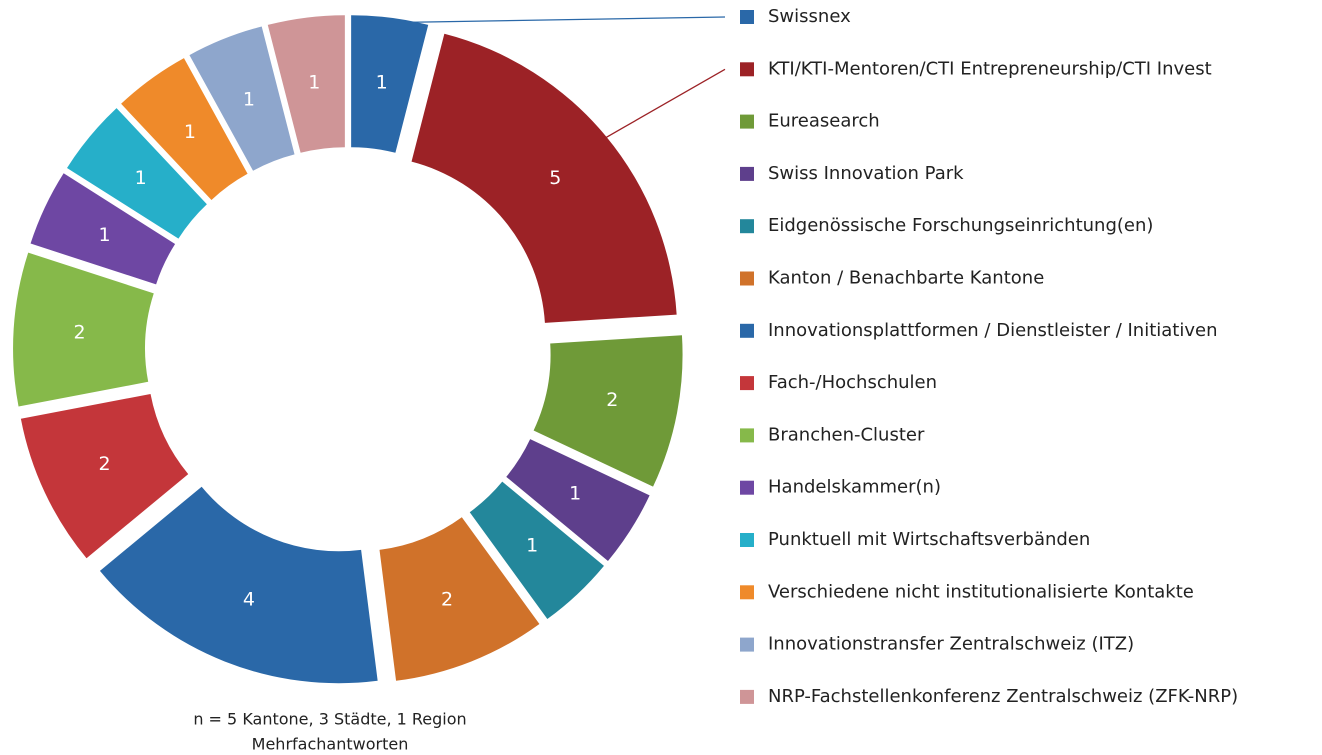 This screenshot has width=1322, height=755. Describe the element at coordinates (329, 719) in the screenshot. I see `annotation: n = 5 Kantone, 3 Städte, 1 Region` at that location.